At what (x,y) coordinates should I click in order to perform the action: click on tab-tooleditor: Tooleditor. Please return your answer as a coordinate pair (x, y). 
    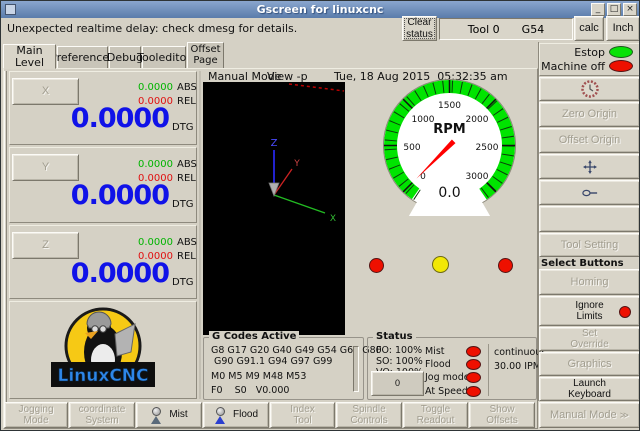
    Looking at the image, I should click on (164, 57).